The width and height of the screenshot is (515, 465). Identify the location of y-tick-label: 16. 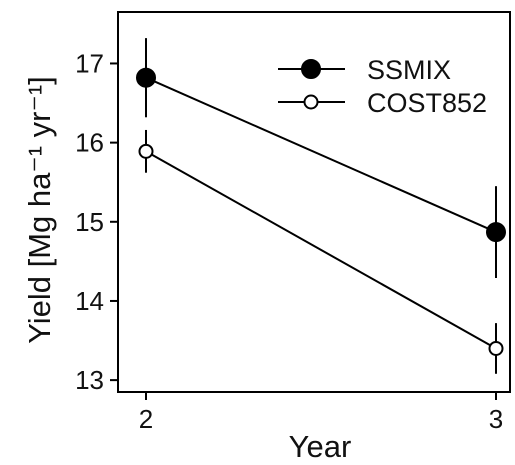
(89, 143).